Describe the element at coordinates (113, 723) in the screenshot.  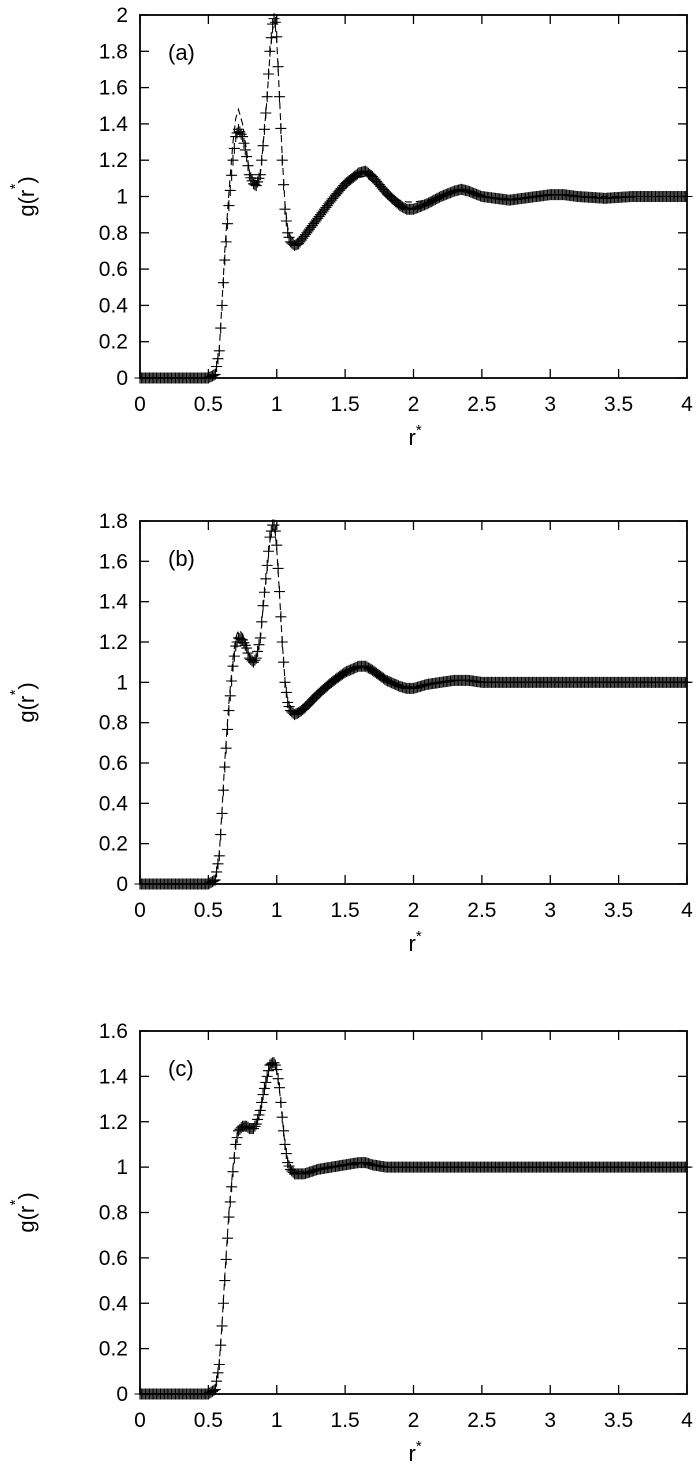
I see `panel-b-y-tick-label: 0.8` at that location.